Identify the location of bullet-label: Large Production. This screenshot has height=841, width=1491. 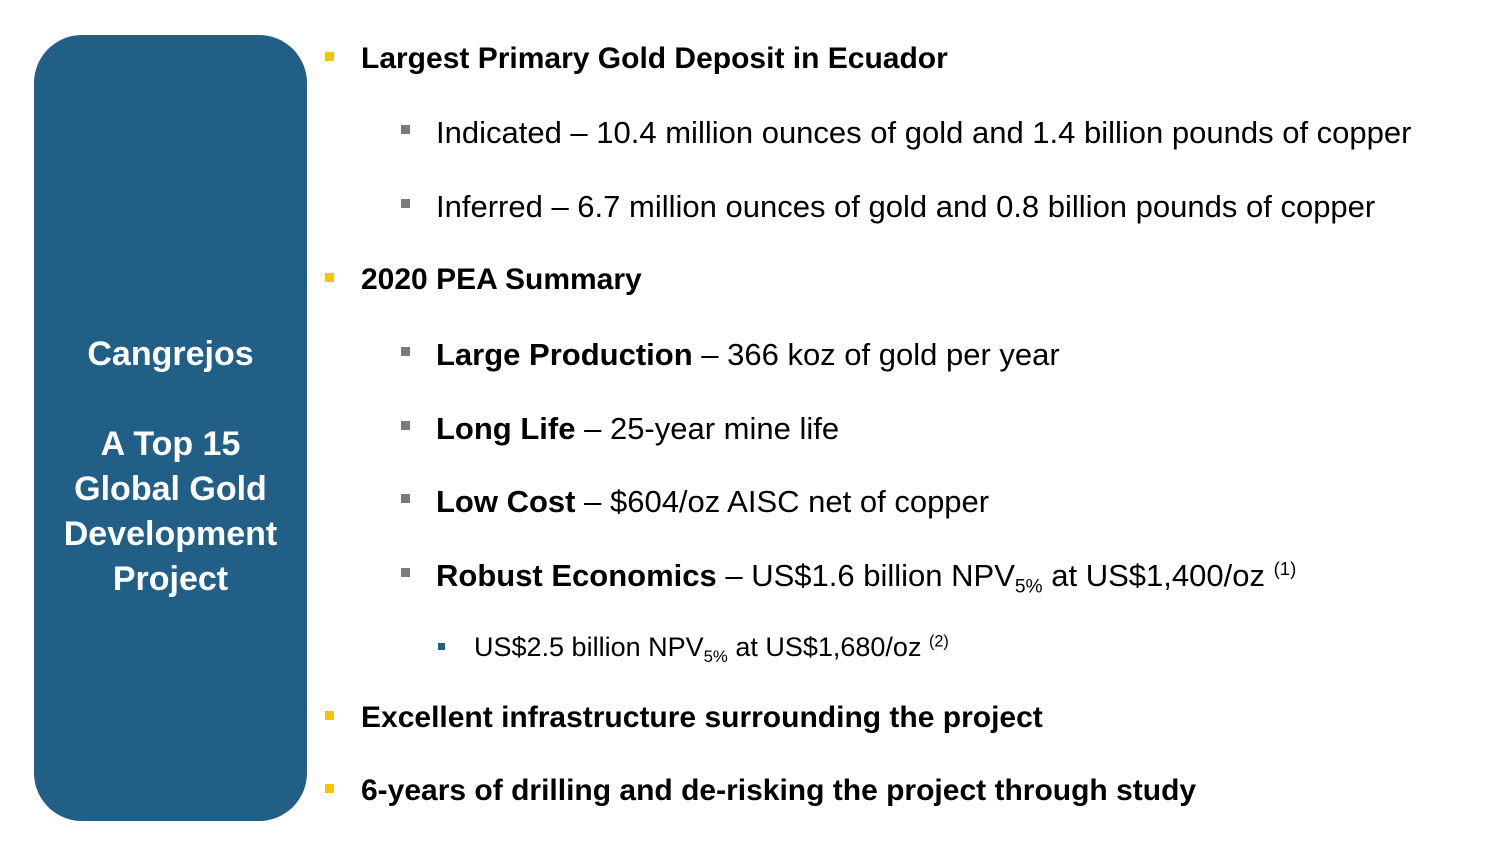
(564, 354).